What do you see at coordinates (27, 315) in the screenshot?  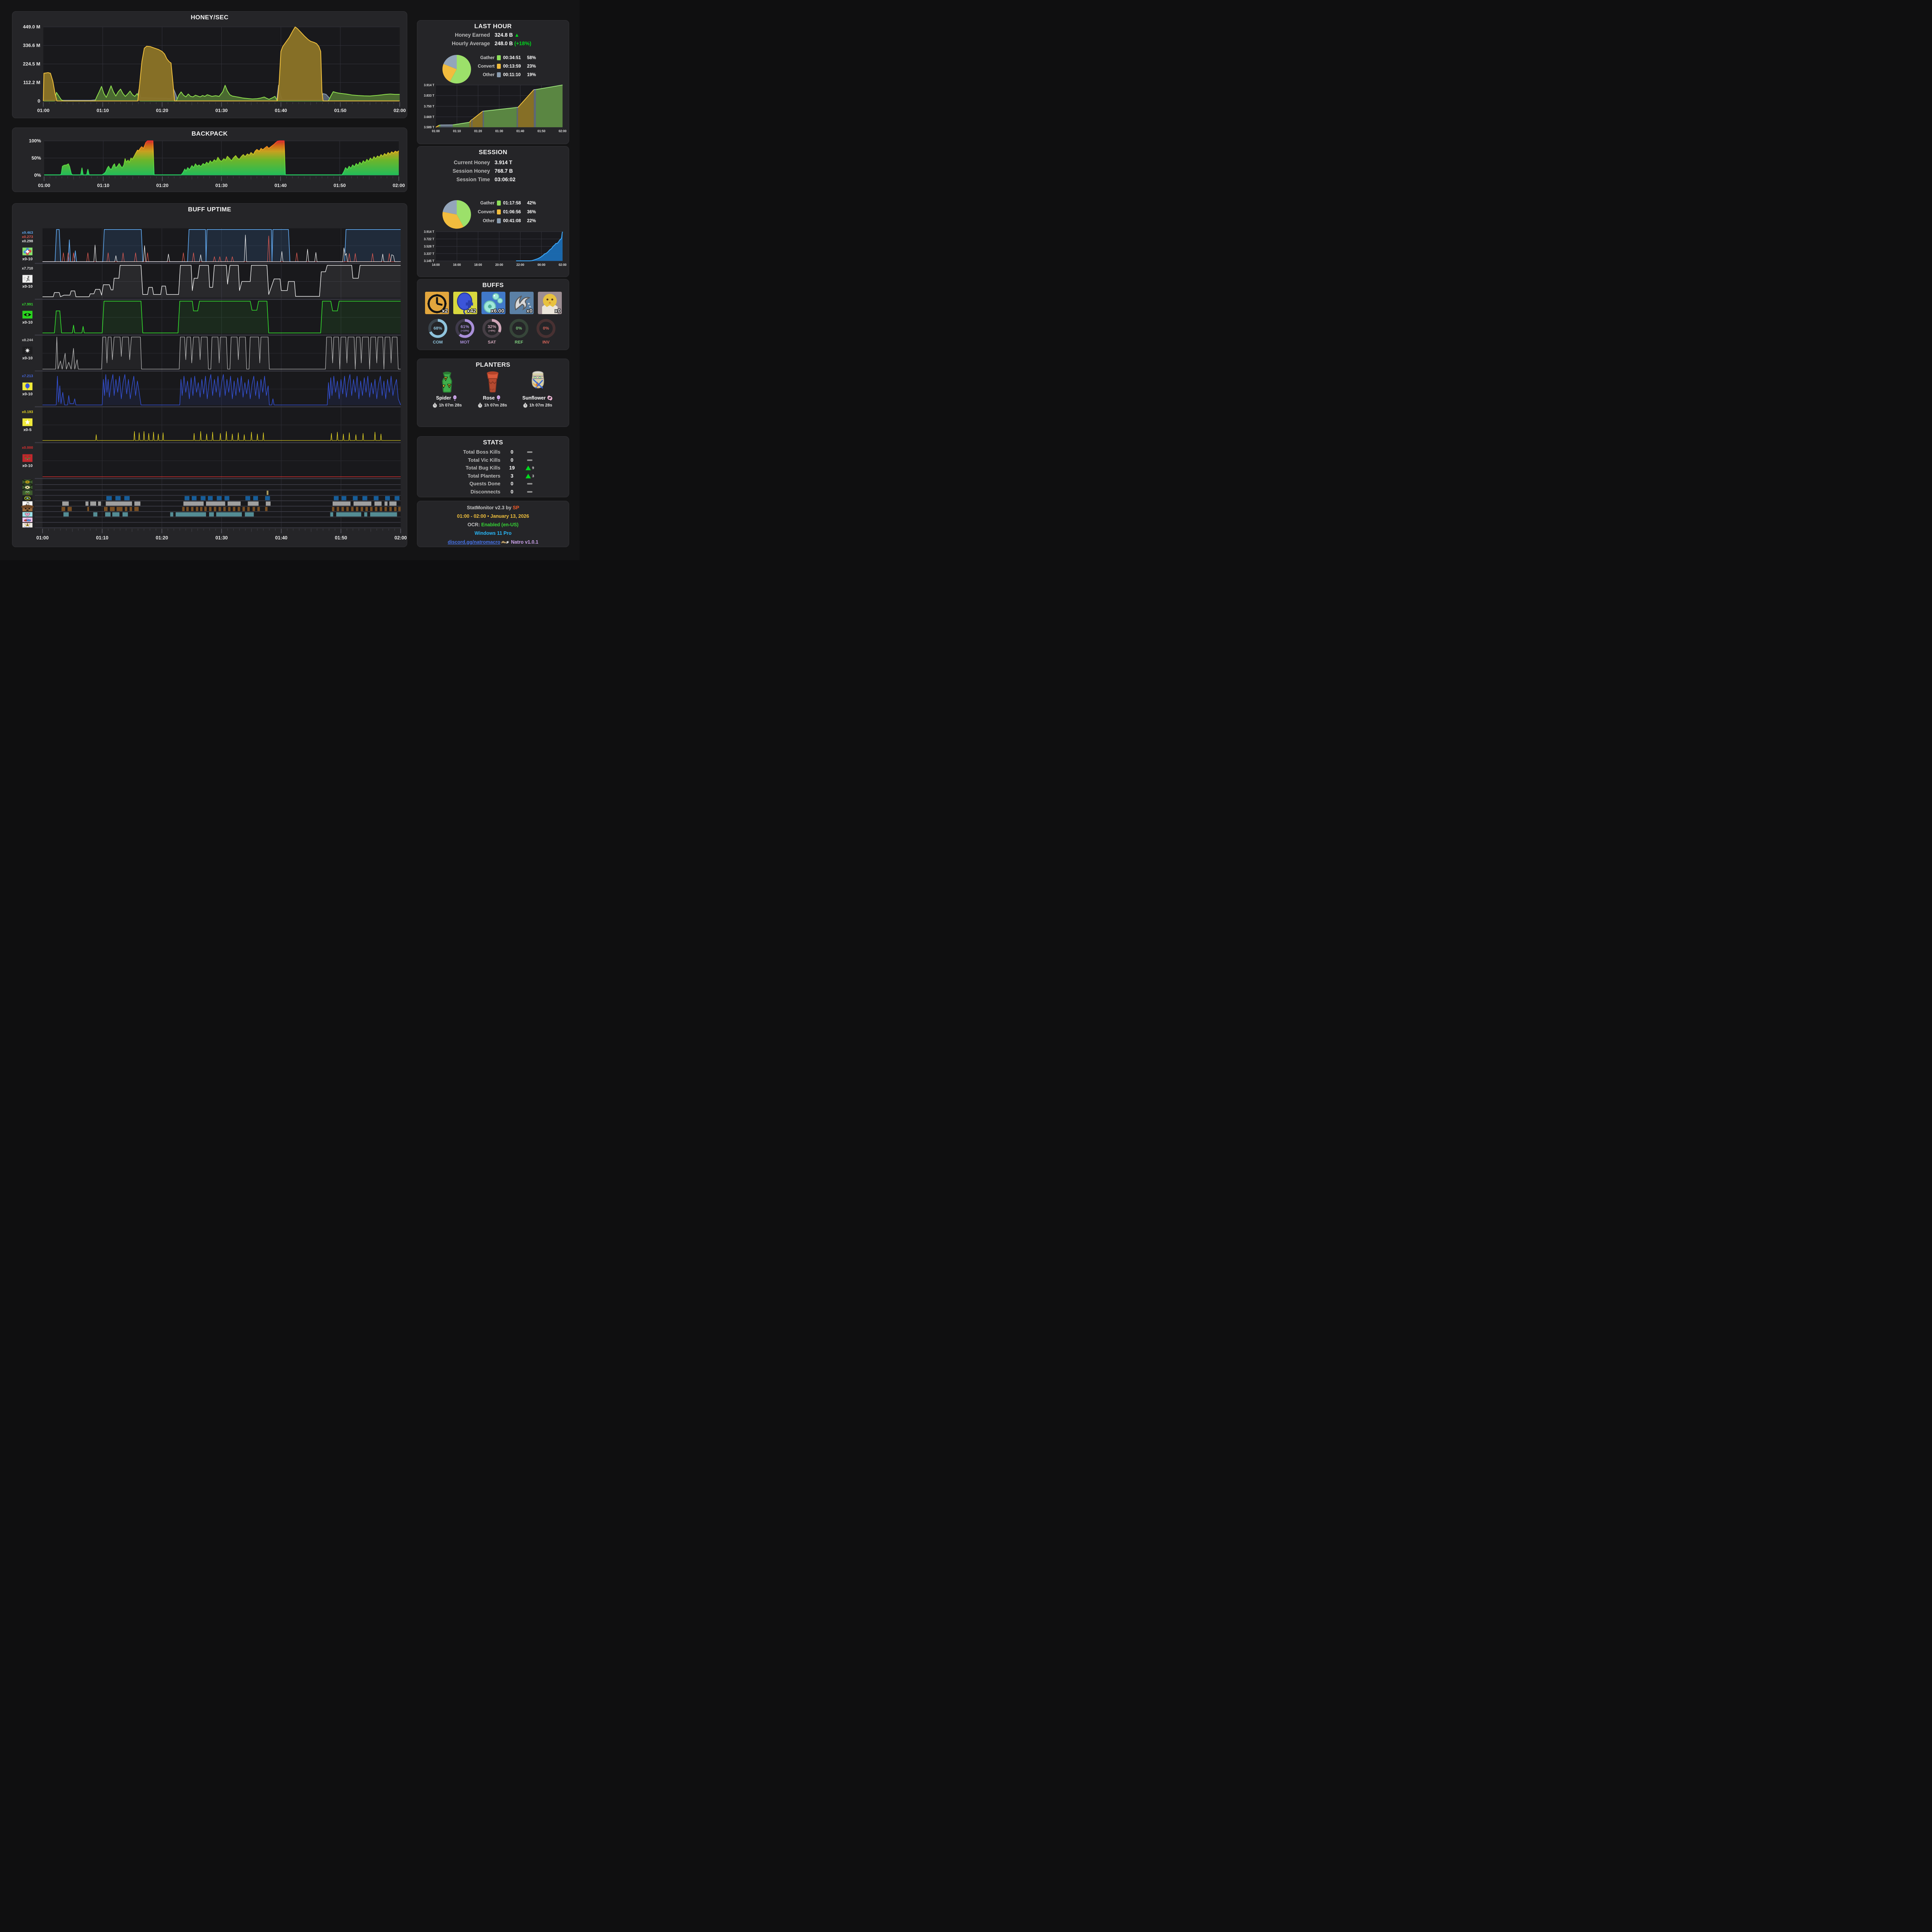 I see `green-eye-icon` at bounding box center [27, 315].